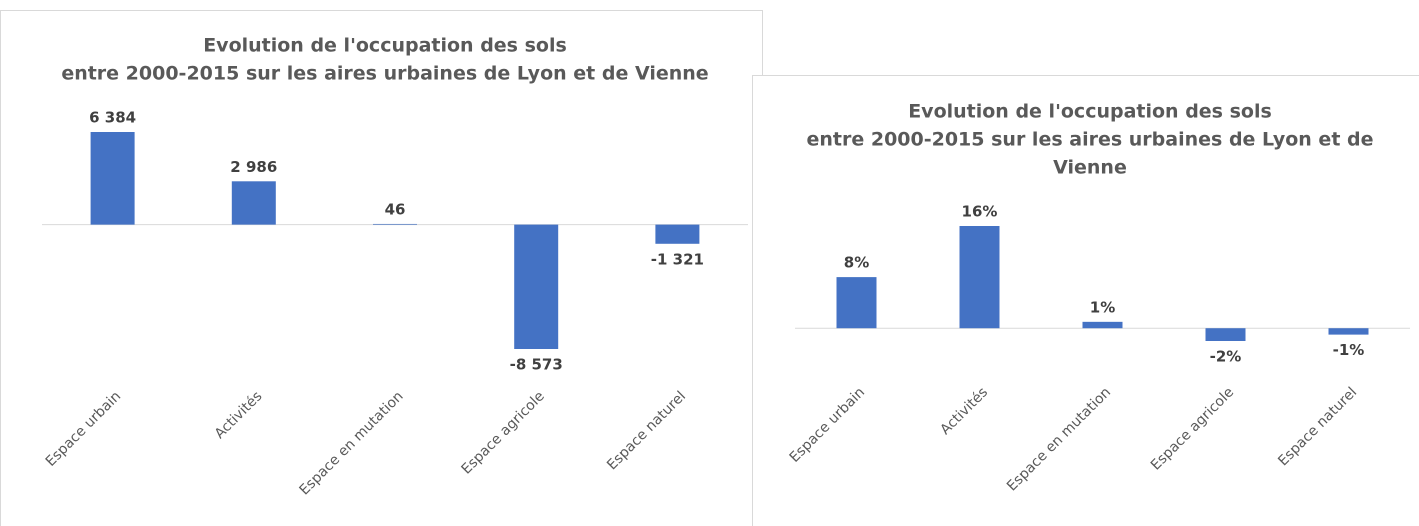 This screenshot has height=526, width=1419. Describe the element at coordinates (1102, 307) in the screenshot. I see `value-label: 1%` at that location.